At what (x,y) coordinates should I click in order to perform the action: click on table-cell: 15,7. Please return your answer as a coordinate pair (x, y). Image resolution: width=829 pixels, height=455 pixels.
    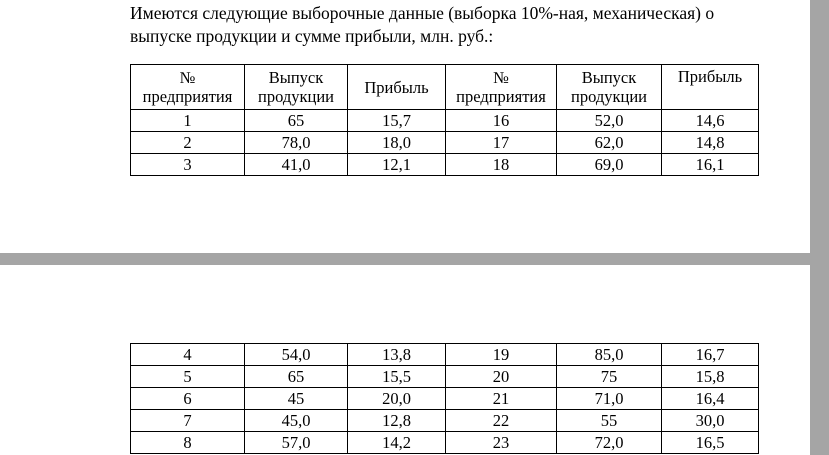
    Looking at the image, I should click on (396, 120).